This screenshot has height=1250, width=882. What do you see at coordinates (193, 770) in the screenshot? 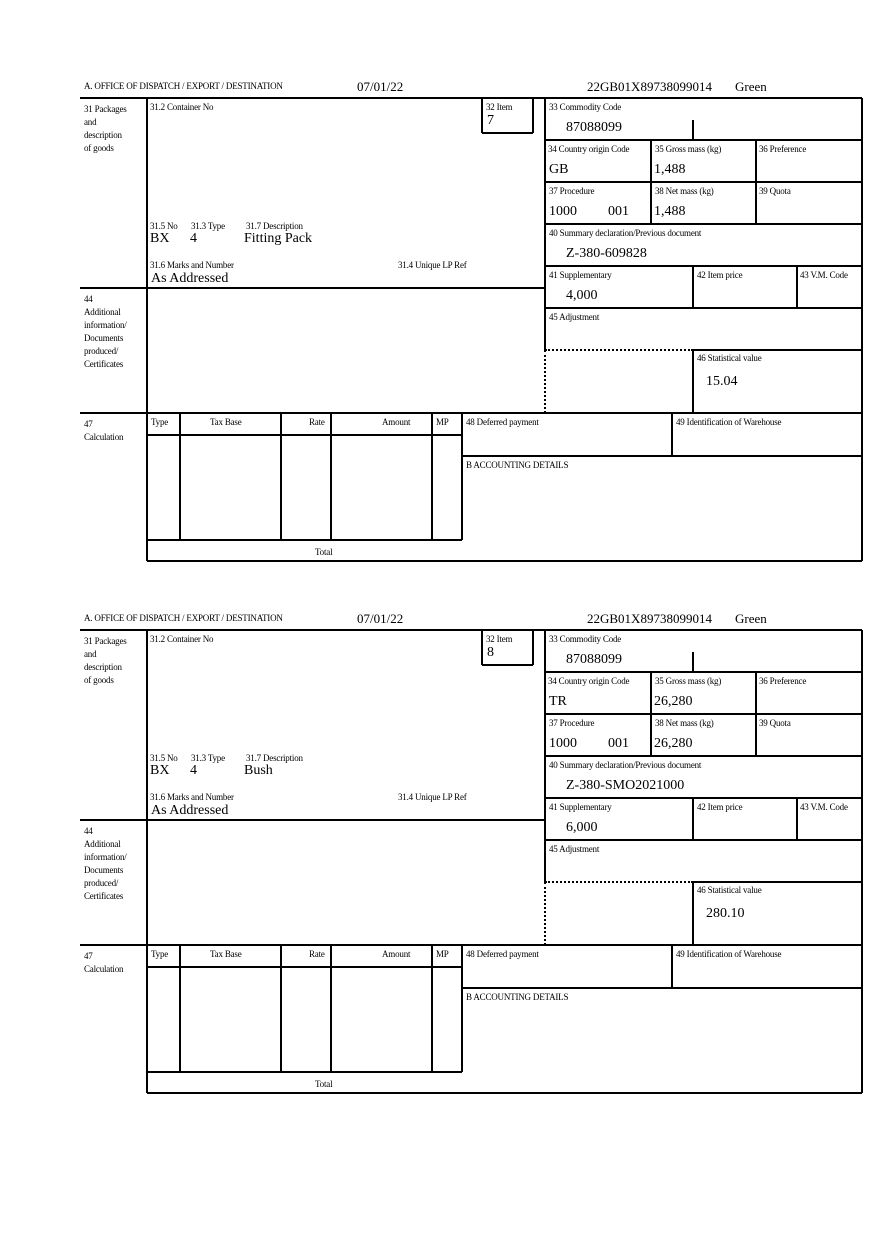
I see `package-count: 4` at bounding box center [193, 770].